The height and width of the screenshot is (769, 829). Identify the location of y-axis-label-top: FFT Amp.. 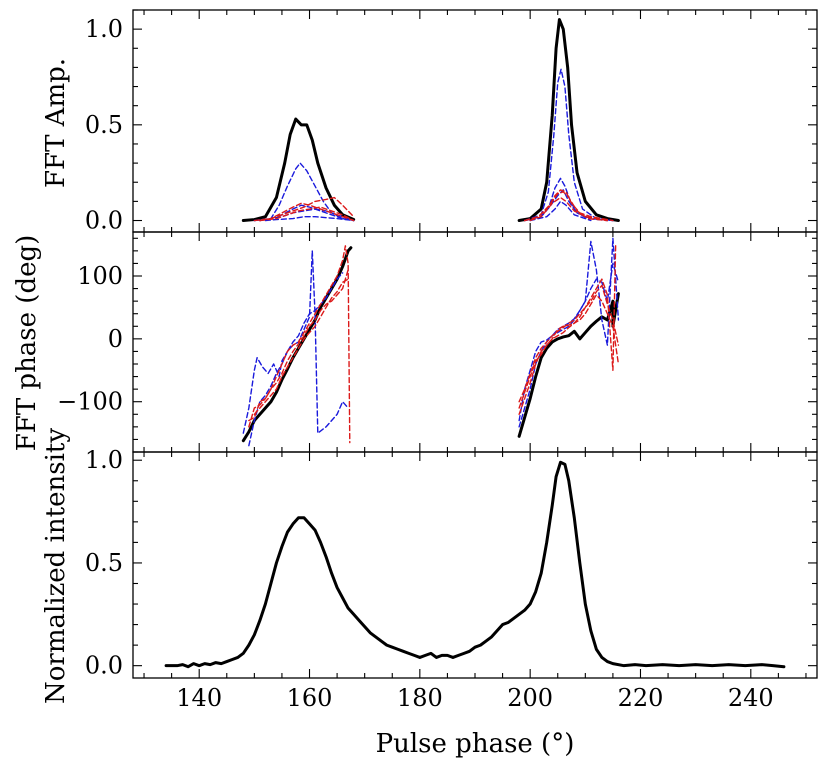
(56, 123).